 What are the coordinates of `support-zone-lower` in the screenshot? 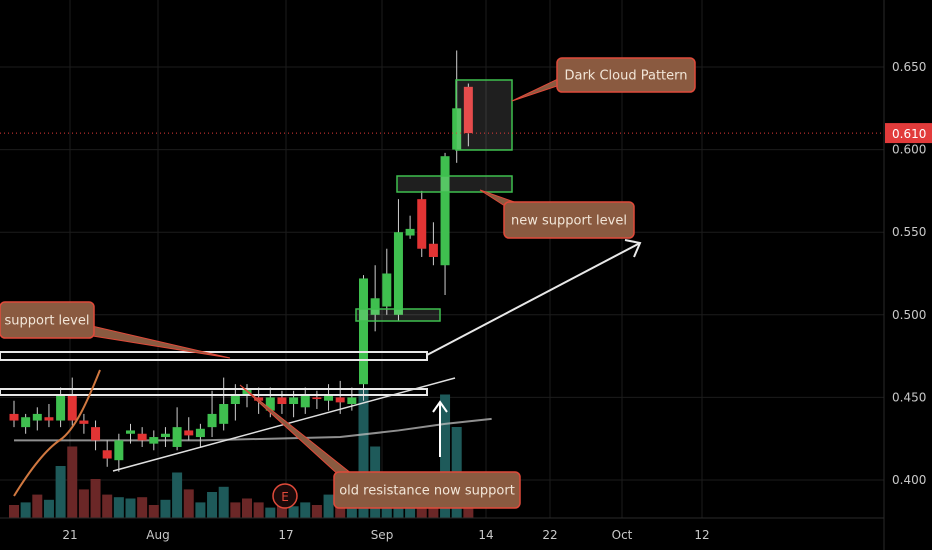 It's located at (214, 392).